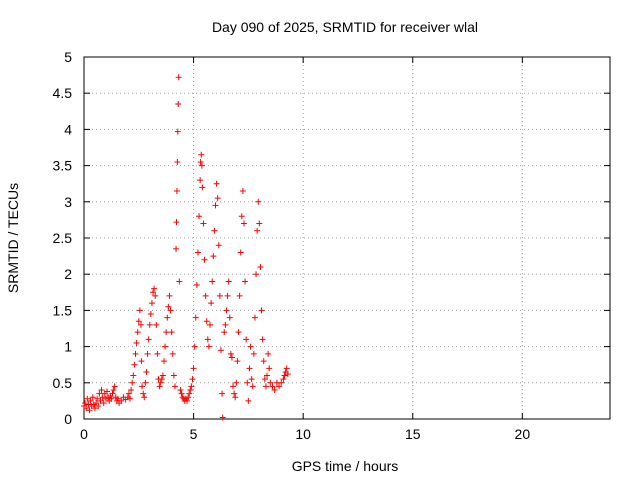 This screenshot has width=640, height=480. What do you see at coordinates (68, 274) in the screenshot?
I see `y-tick-label: 2` at bounding box center [68, 274].